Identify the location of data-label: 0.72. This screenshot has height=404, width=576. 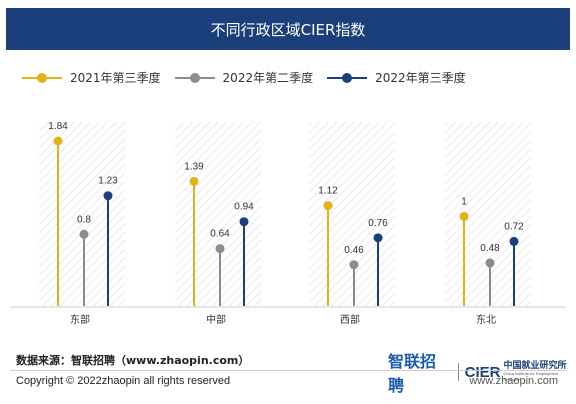
(514, 226).